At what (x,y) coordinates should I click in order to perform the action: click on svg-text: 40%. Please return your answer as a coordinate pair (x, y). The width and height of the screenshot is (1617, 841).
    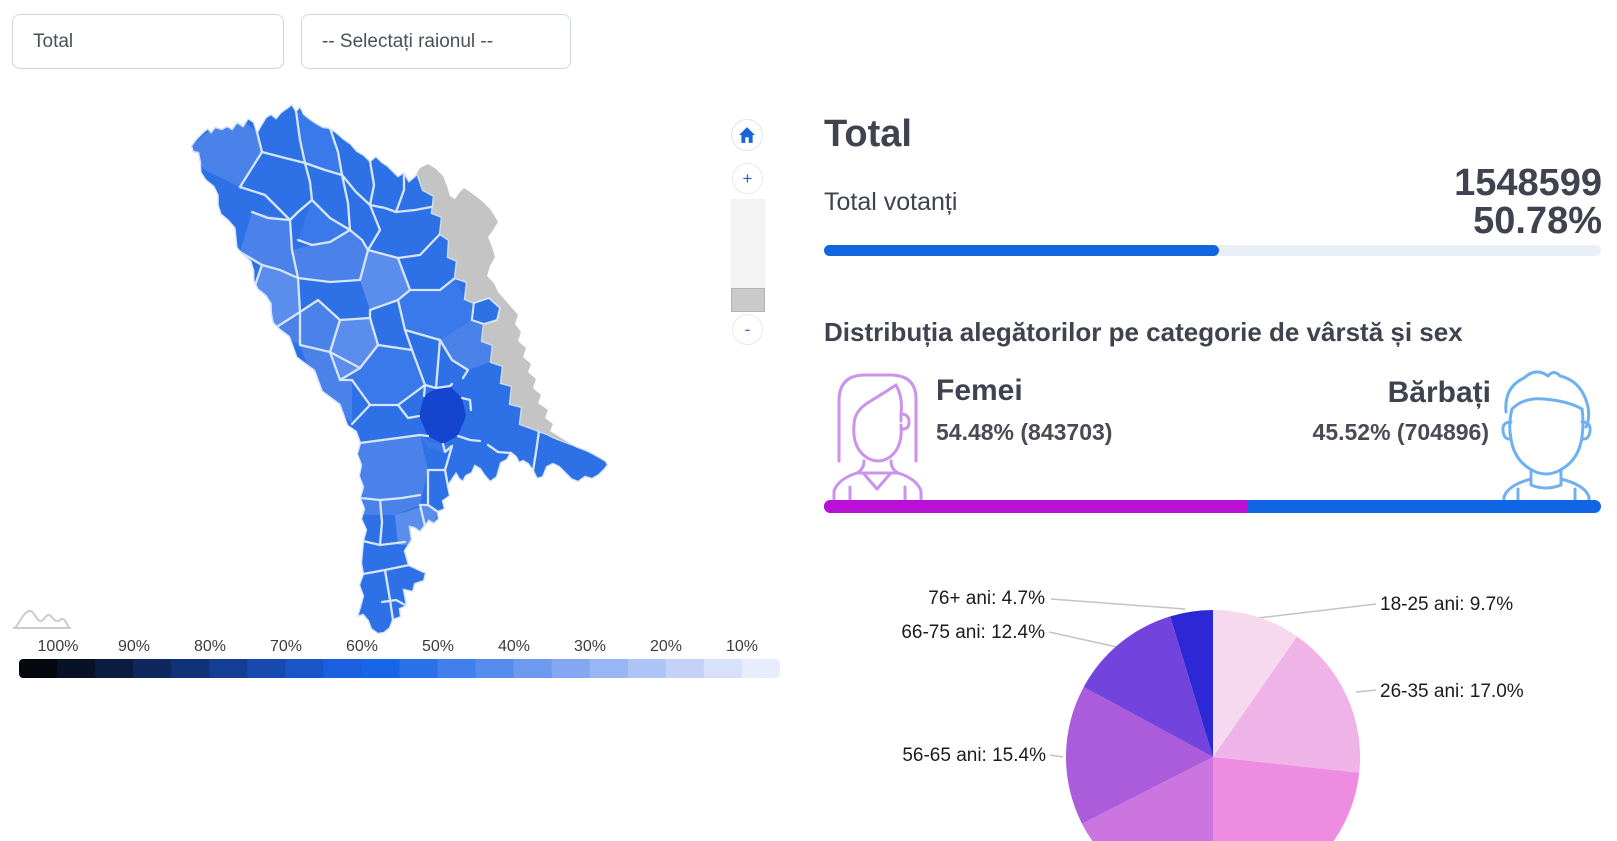
    Looking at the image, I should click on (514, 646).